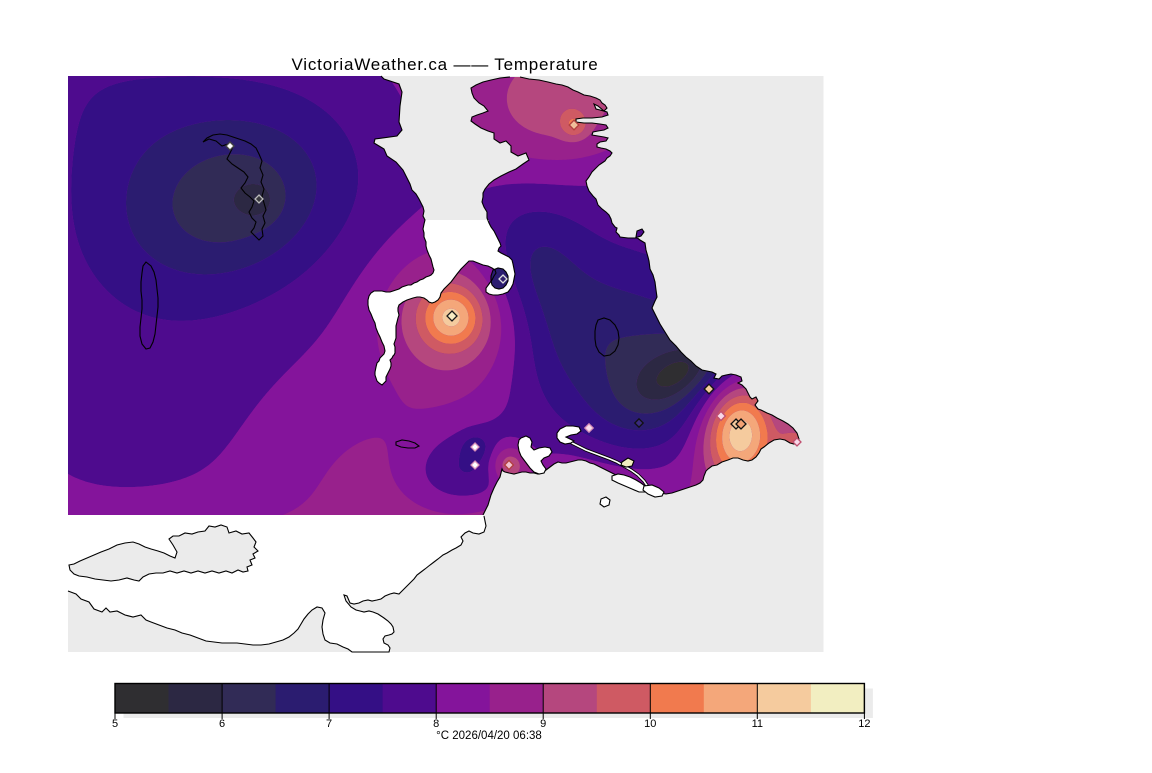 The width and height of the screenshot is (1152, 773). I want to click on svg-text: °C 2026/04/20 06:38, so click(489, 736).